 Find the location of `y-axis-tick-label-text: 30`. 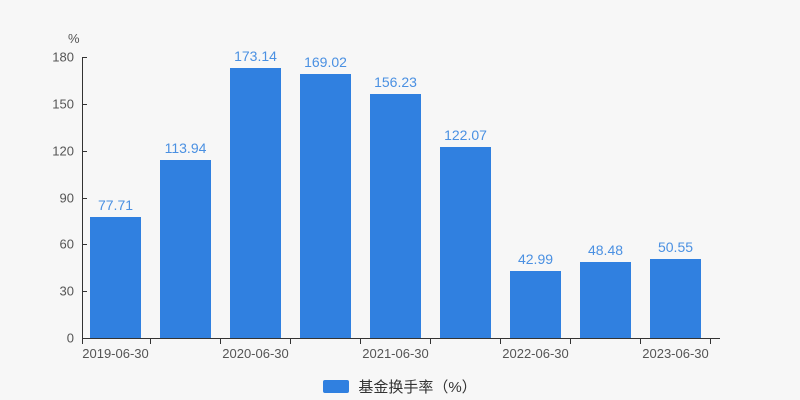

y-axis-tick-label-text: 30 is located at coordinates (66, 291).